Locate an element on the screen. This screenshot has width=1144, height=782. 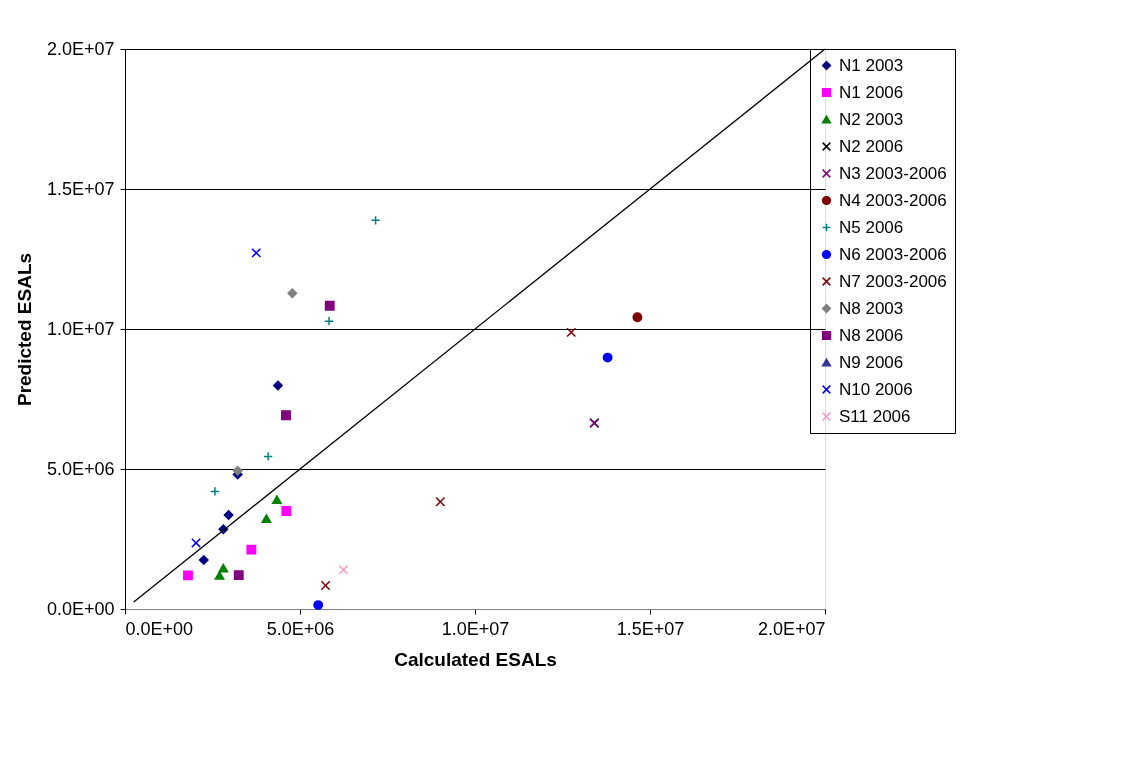
y-tick-label: 1.0E+07 is located at coordinates (80, 328).